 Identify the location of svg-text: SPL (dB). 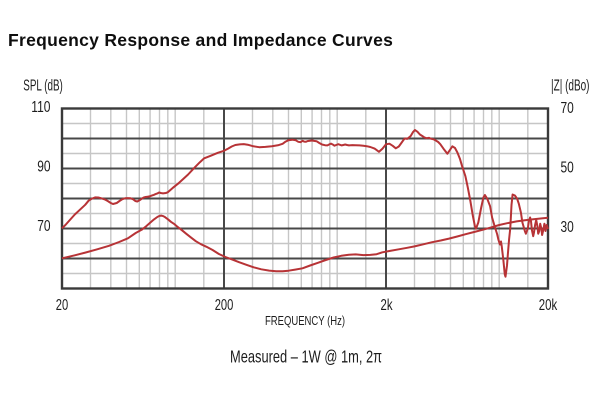
(43, 86).